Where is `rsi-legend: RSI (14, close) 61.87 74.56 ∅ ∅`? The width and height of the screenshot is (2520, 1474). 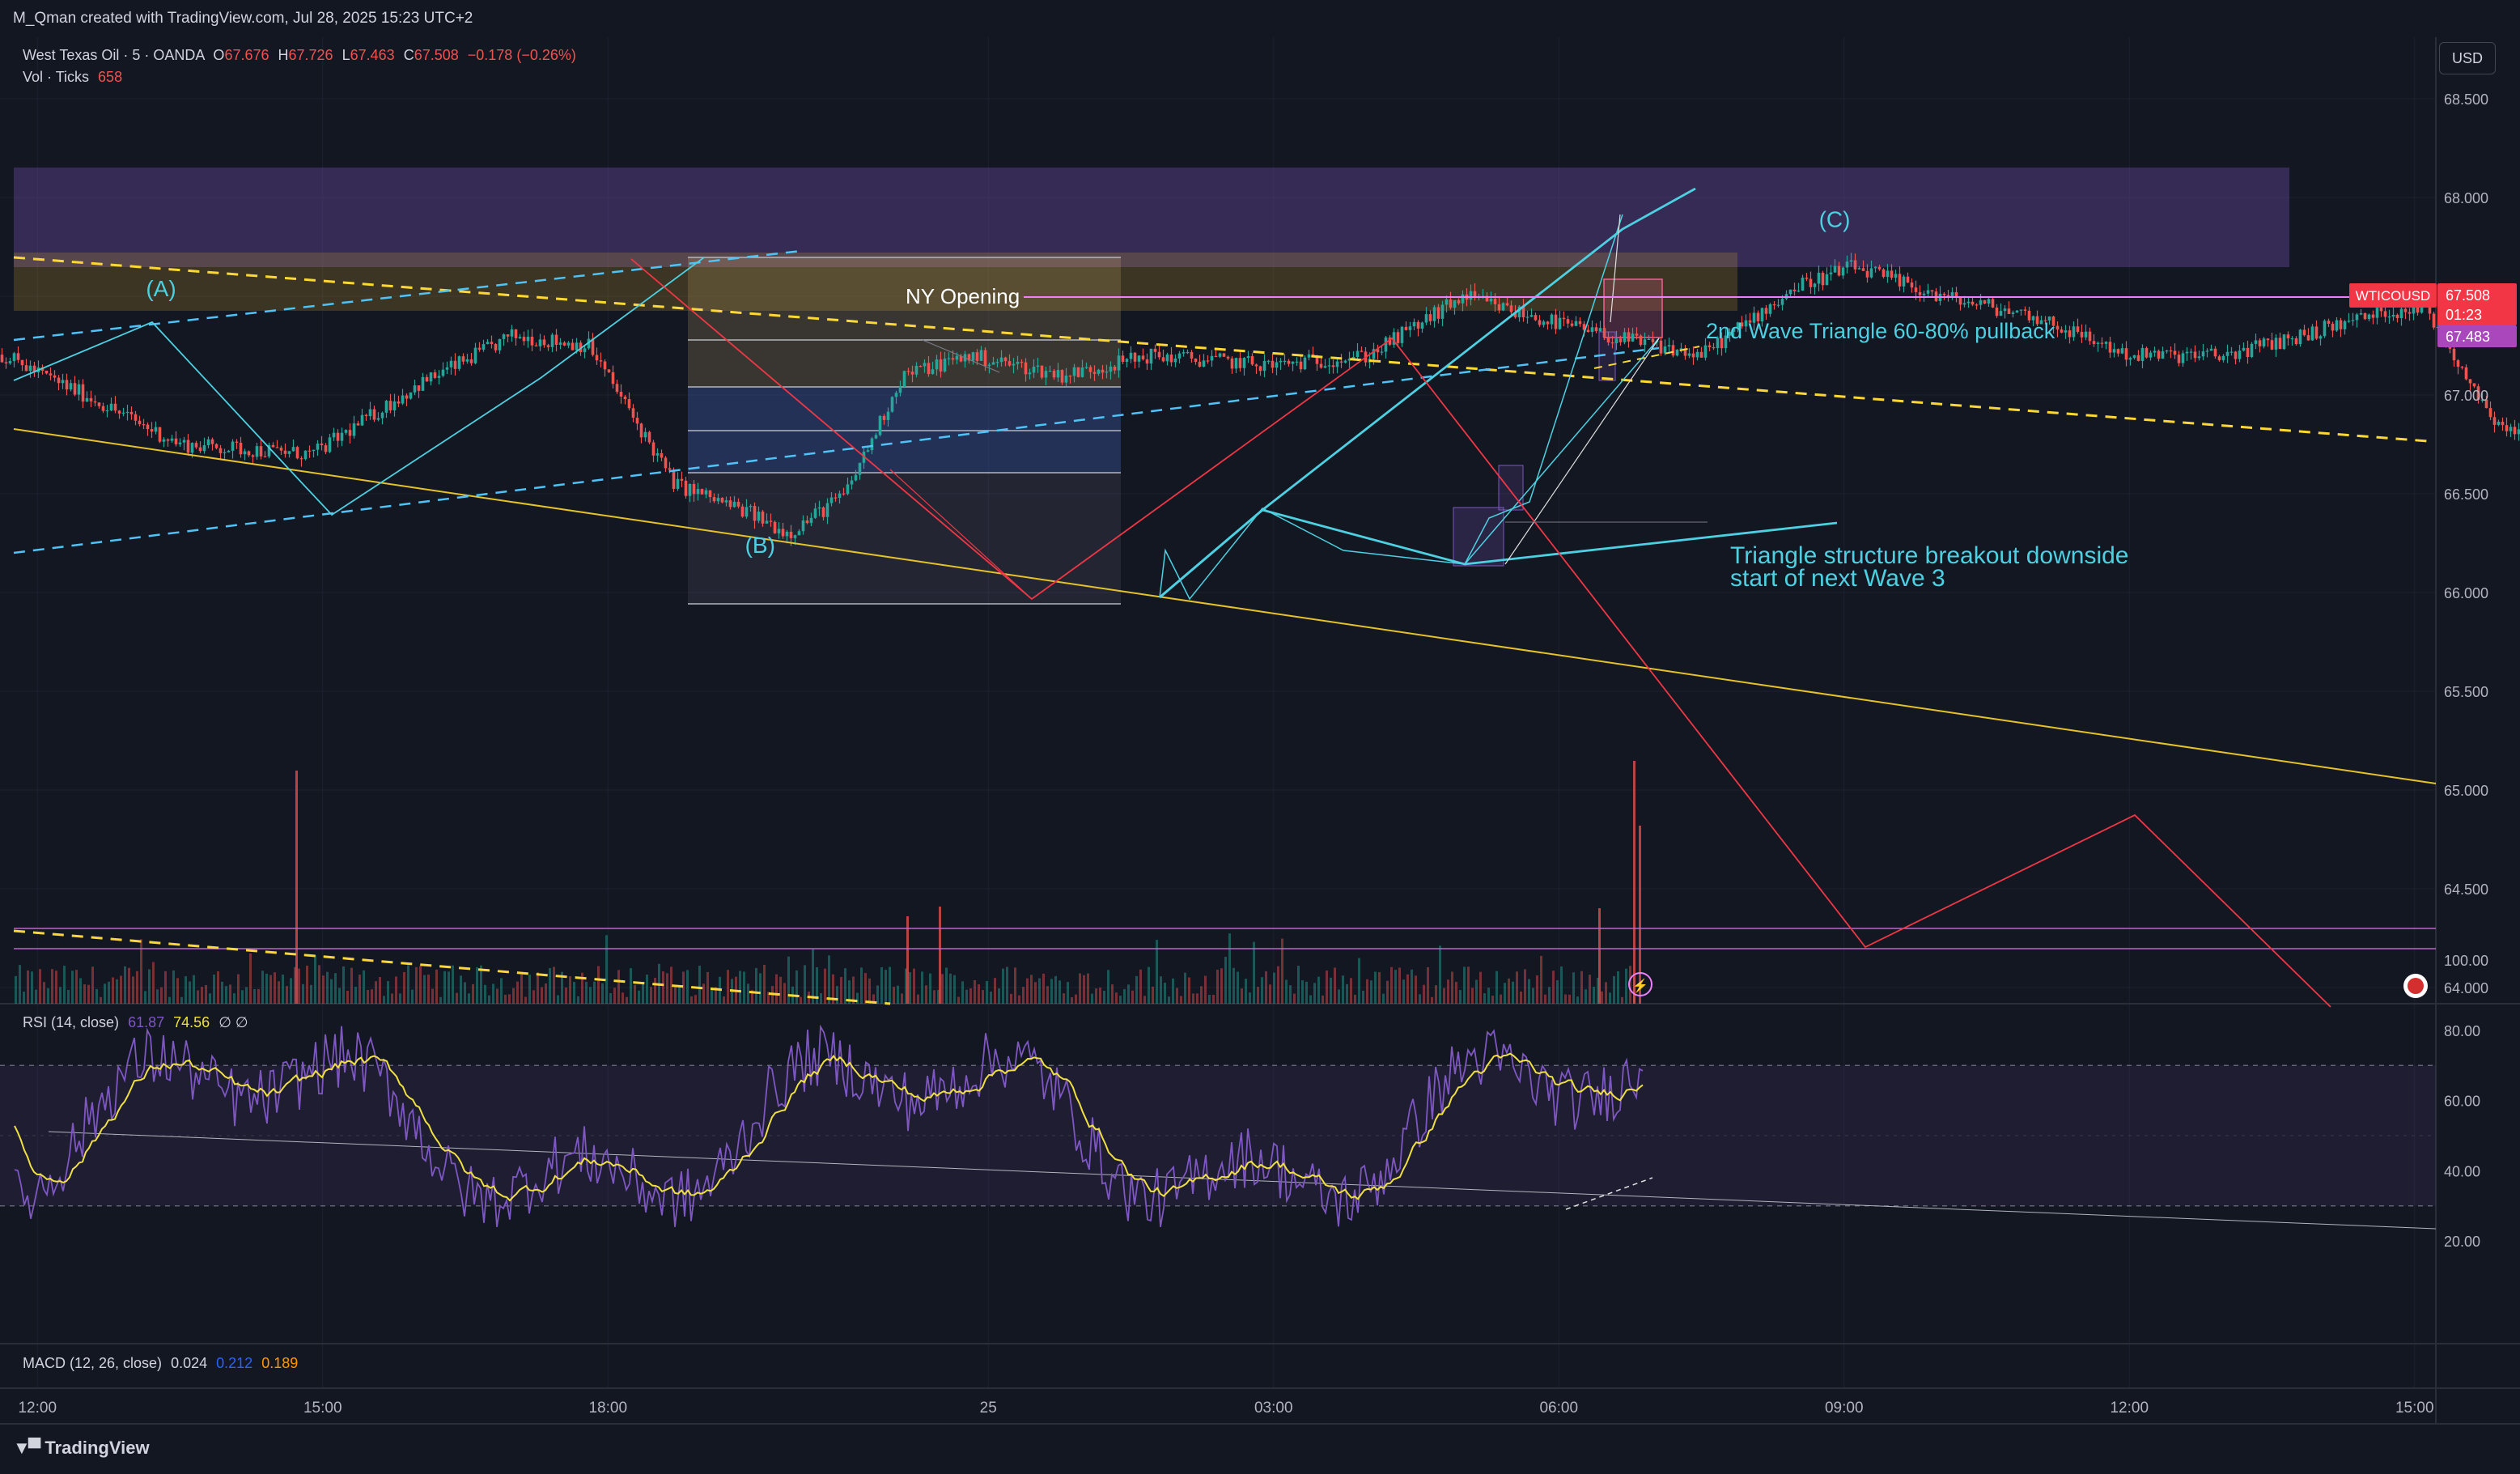
rsi-legend: RSI (14, close) 61.87 74.56 ∅ ∅ is located at coordinates (135, 1022).